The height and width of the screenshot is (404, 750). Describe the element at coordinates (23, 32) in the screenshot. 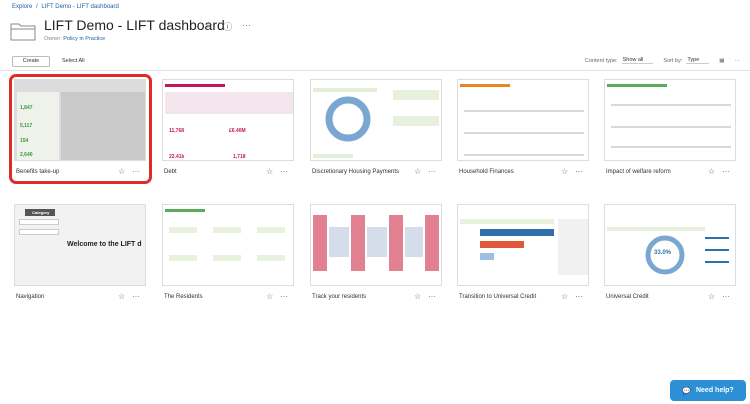

I see `folder-icon` at that location.